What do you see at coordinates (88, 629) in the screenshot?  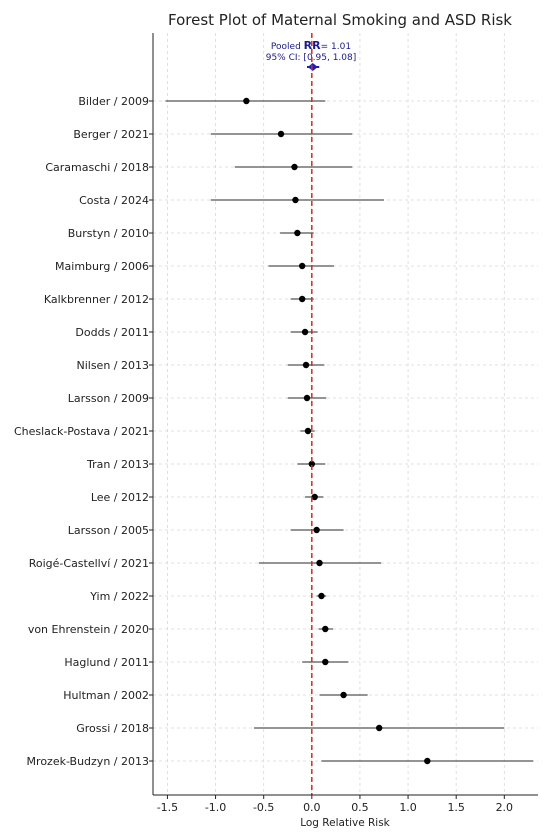 I see `study-label: von Ehrenstein / 2020` at bounding box center [88, 629].